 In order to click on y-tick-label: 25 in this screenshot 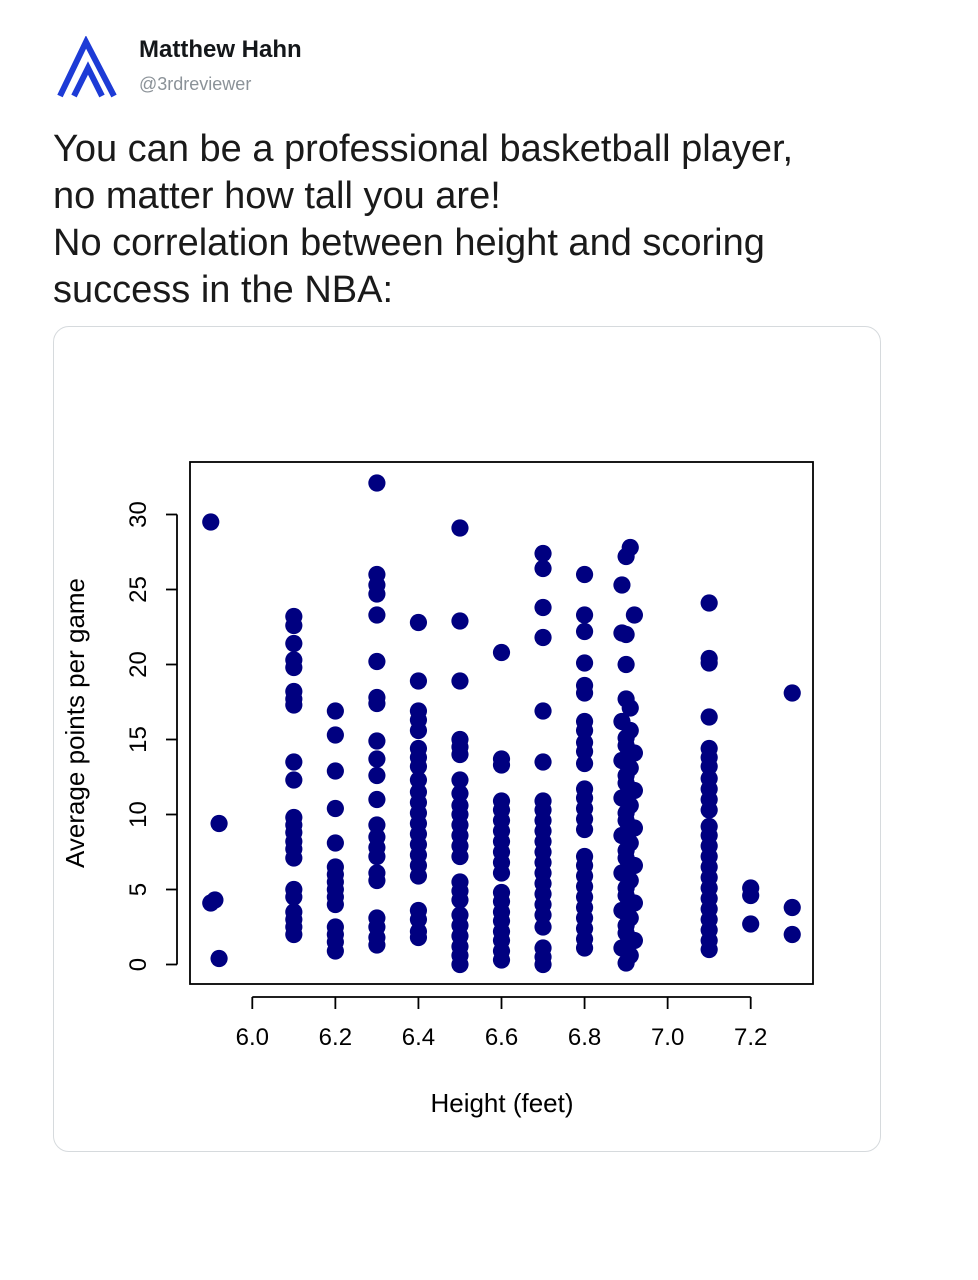, I will do `click(138, 589)`.